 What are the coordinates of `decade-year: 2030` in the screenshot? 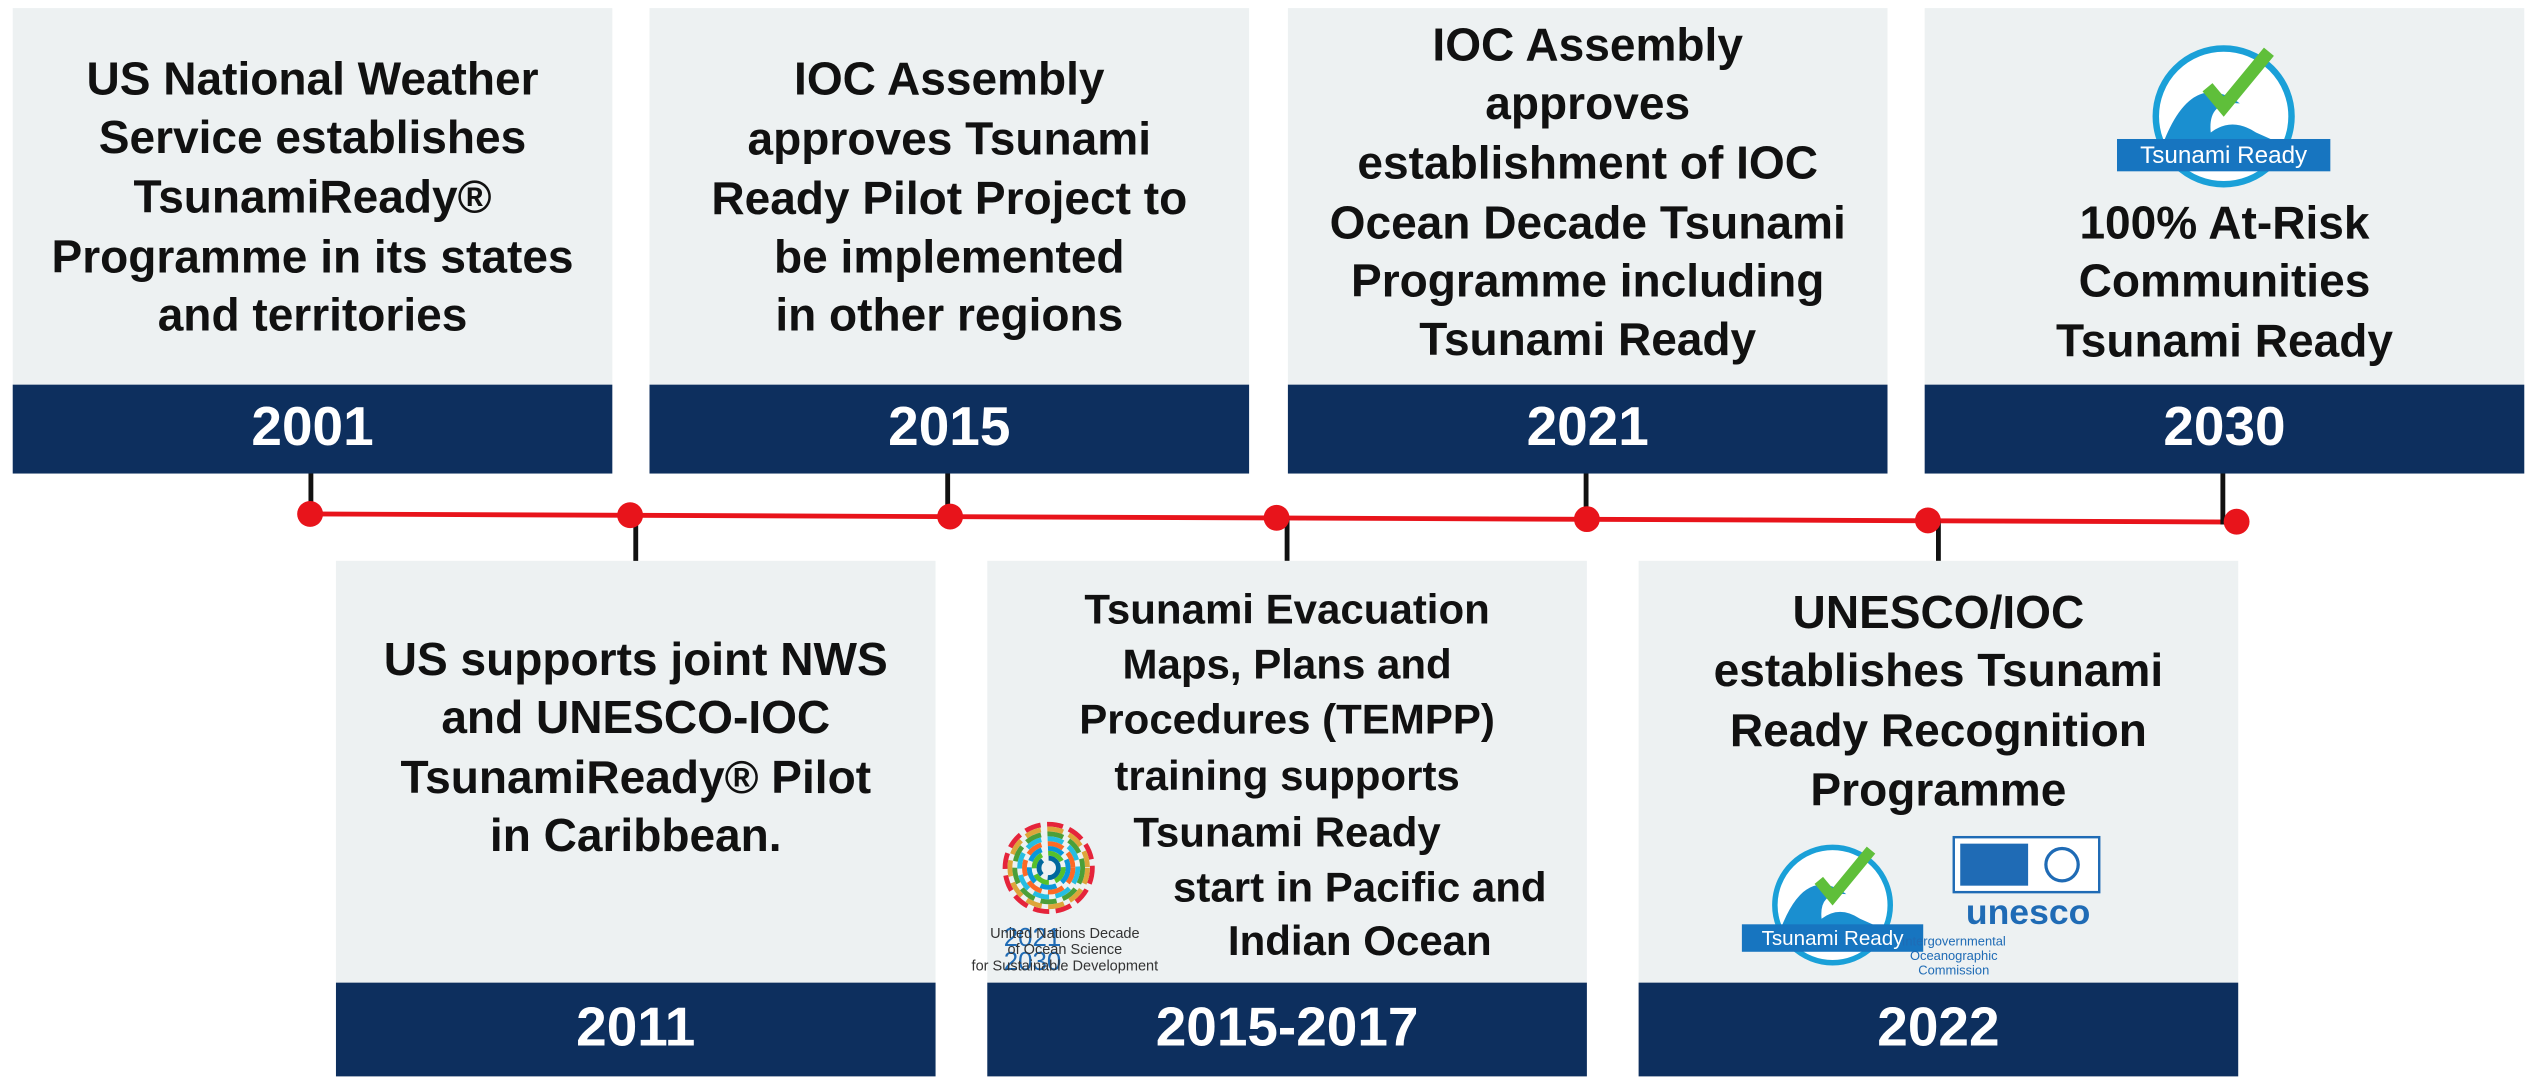 It's located at (1032, 962).